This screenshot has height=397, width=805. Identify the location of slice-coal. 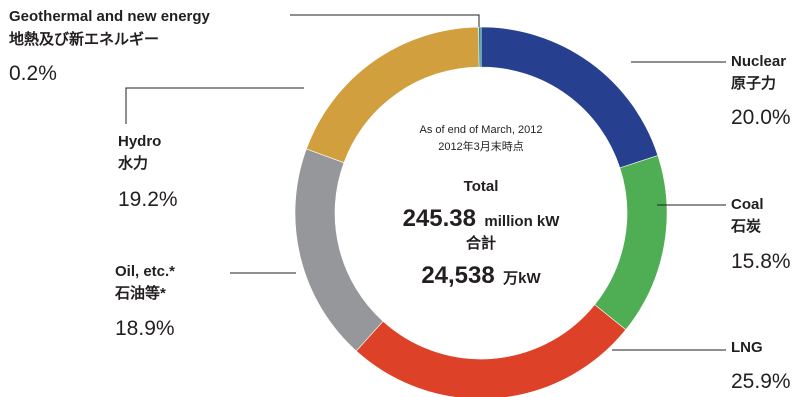
(631, 243).